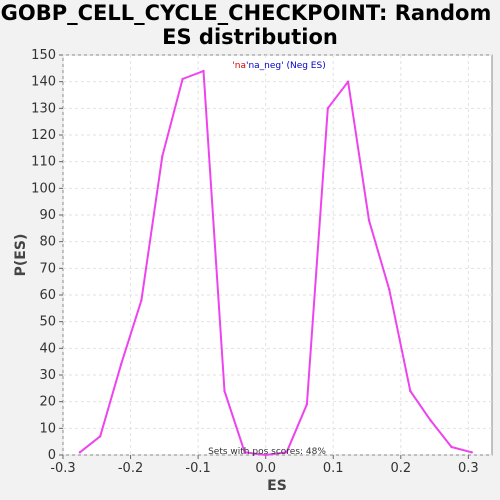  What do you see at coordinates (43, 188) in the screenshot?
I see `y-tick-label: 100` at bounding box center [43, 188].